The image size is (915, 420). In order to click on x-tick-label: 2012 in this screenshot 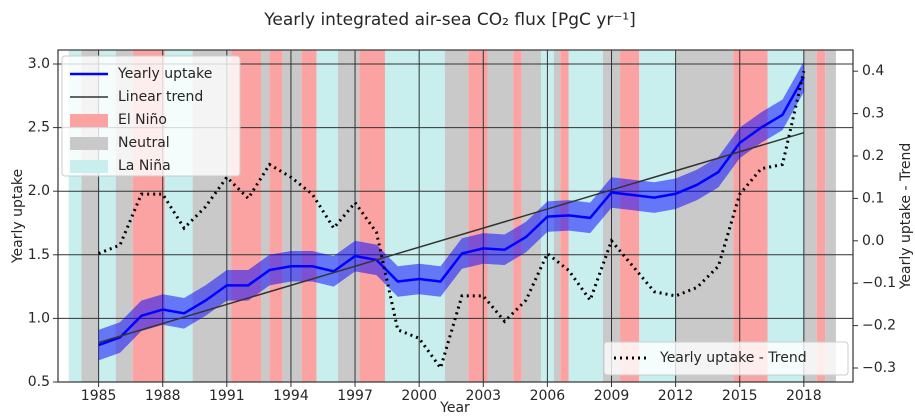, I will do `click(676, 396)`.